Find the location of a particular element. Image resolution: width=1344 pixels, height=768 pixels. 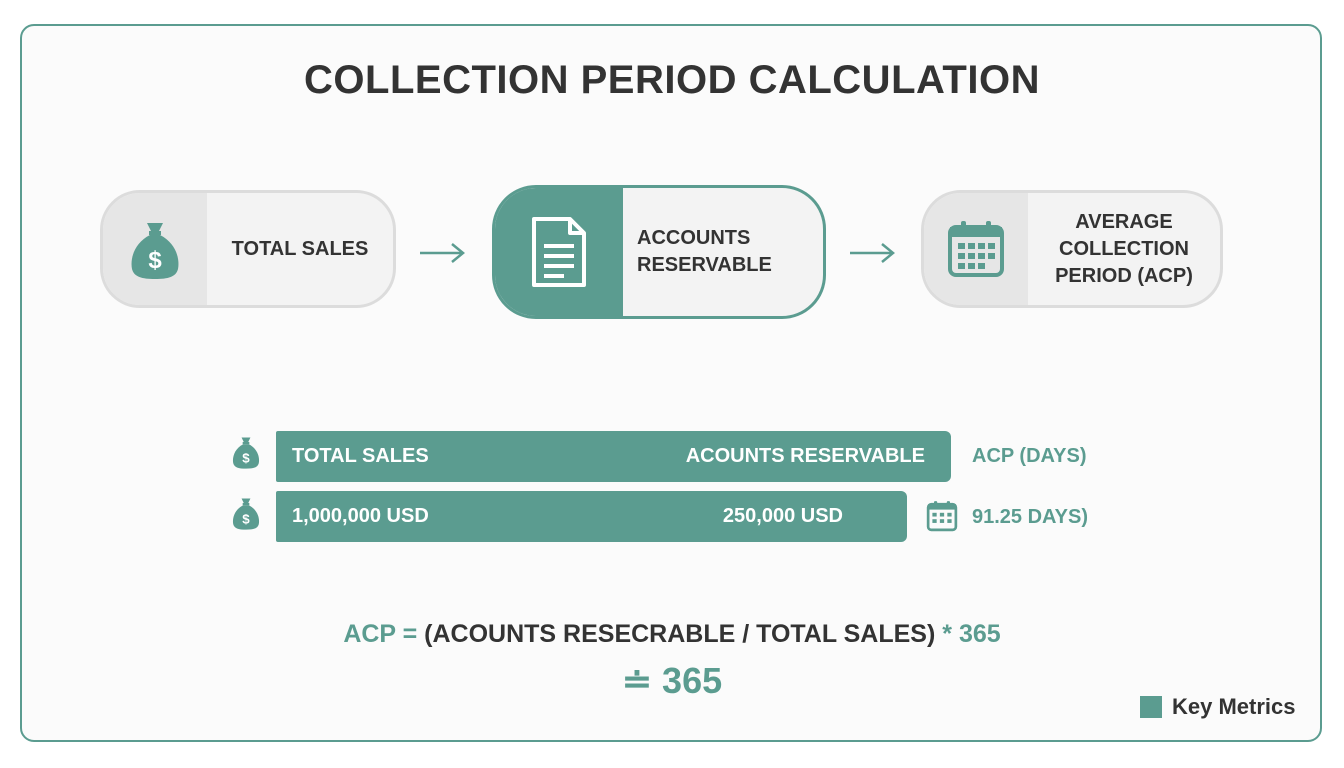

page-title: COLLECTION PERIOD CALCULATION is located at coordinates (672, 80).